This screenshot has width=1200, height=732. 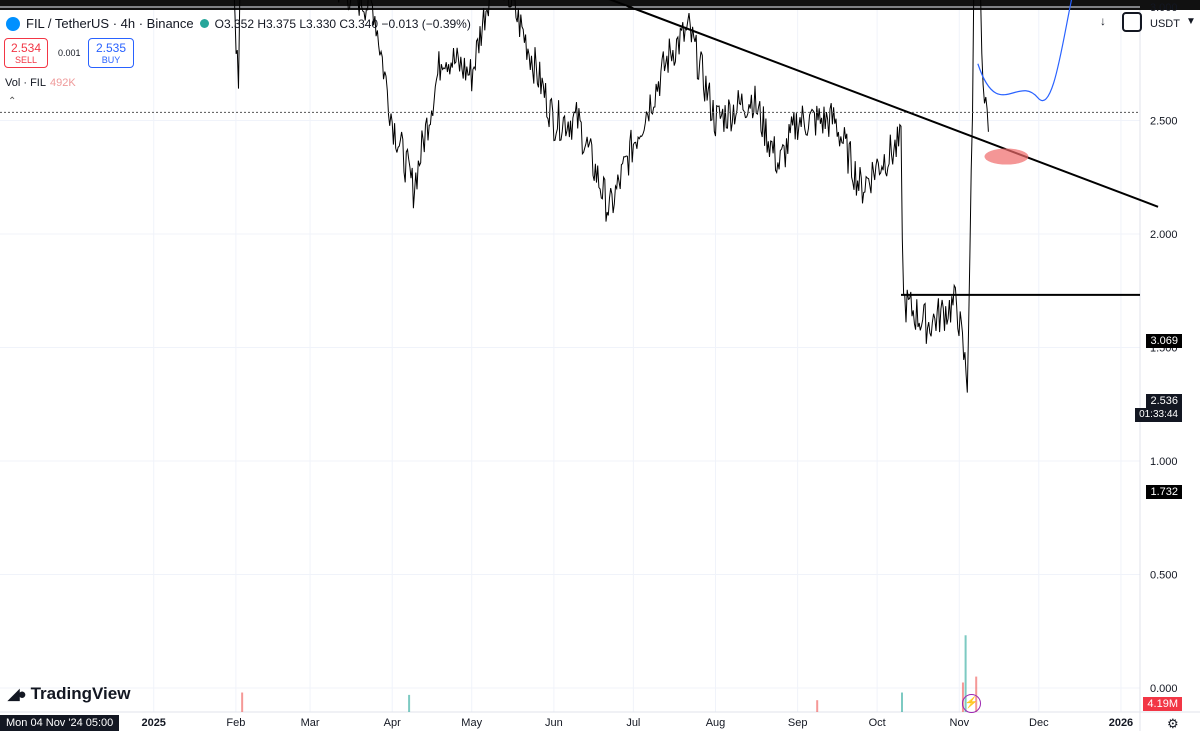 I want to click on x-tick-label: Jun, so click(x=554, y=723).